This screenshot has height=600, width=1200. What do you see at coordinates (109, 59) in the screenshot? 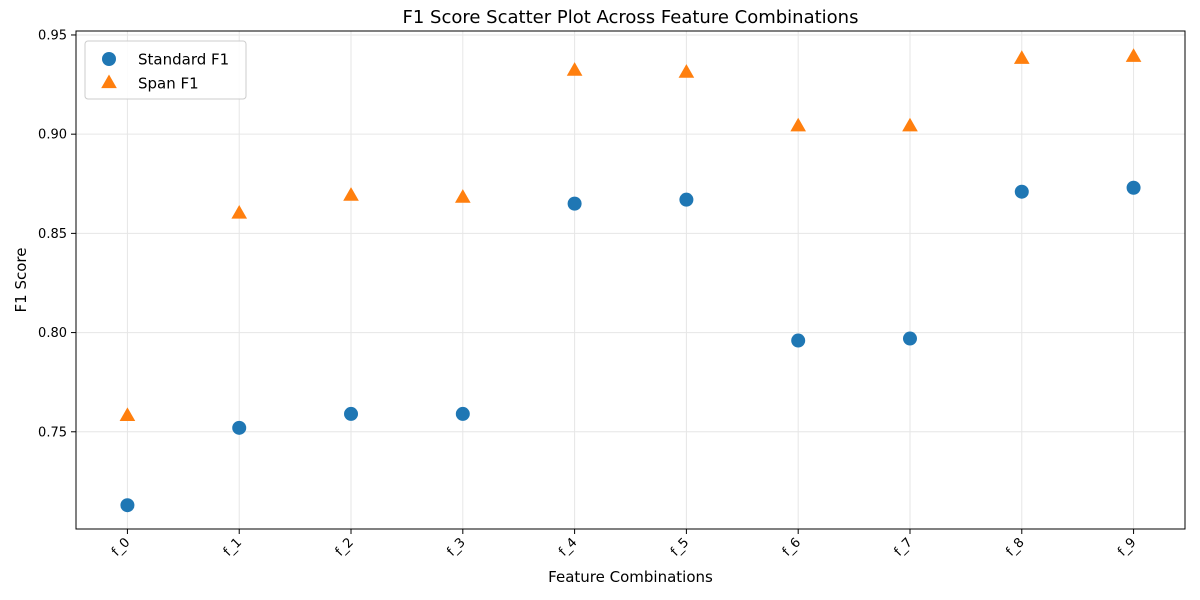
I see `legend-circle-marker` at bounding box center [109, 59].